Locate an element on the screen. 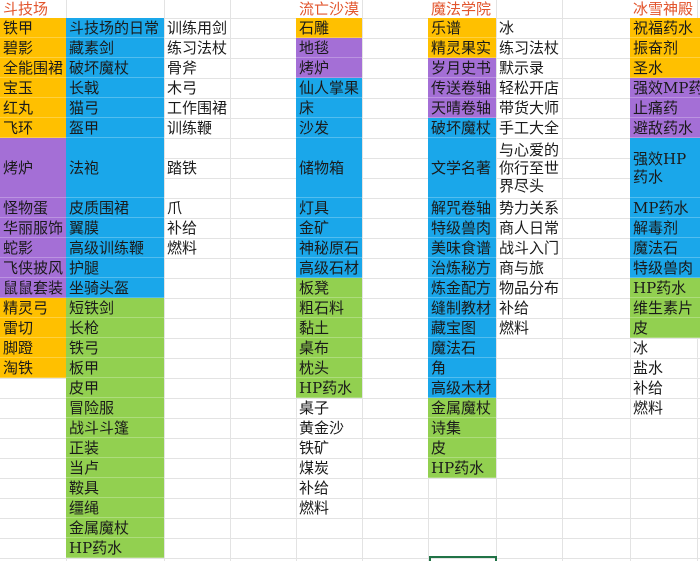 The image size is (700, 561). cell: 沙发 is located at coordinates (329, 128).